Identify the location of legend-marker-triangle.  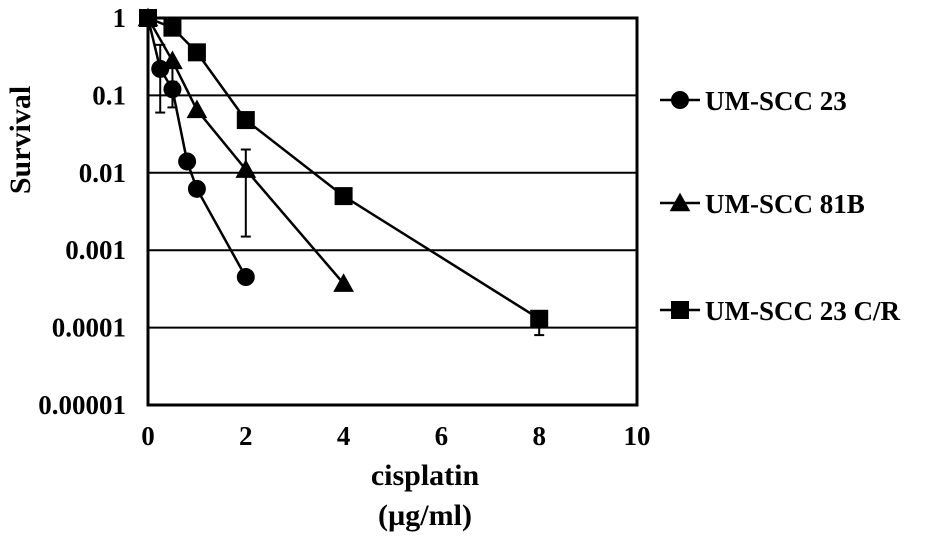
(680, 202).